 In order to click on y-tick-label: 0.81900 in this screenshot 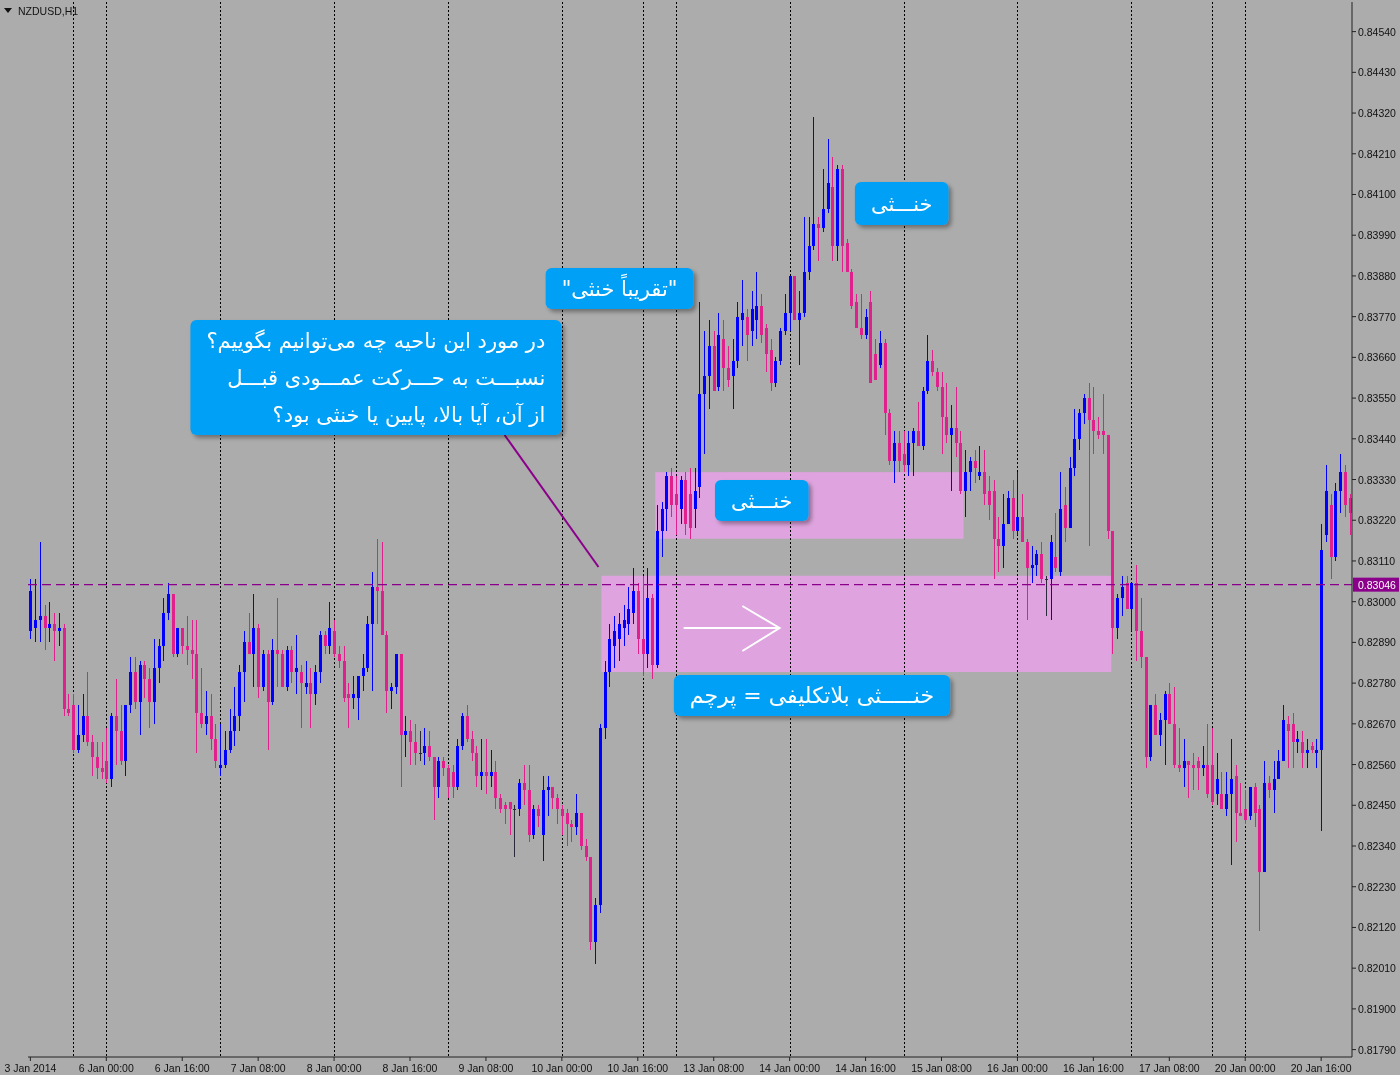, I will do `click(1377, 1008)`.